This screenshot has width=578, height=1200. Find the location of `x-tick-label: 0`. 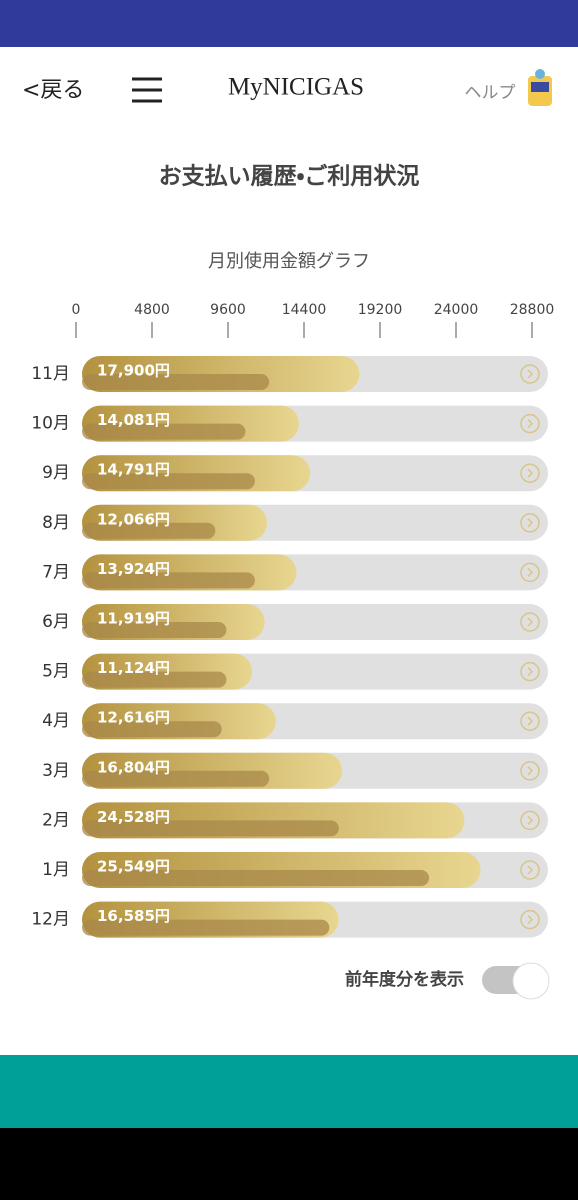

x-tick-label: 0 is located at coordinates (76, 310).